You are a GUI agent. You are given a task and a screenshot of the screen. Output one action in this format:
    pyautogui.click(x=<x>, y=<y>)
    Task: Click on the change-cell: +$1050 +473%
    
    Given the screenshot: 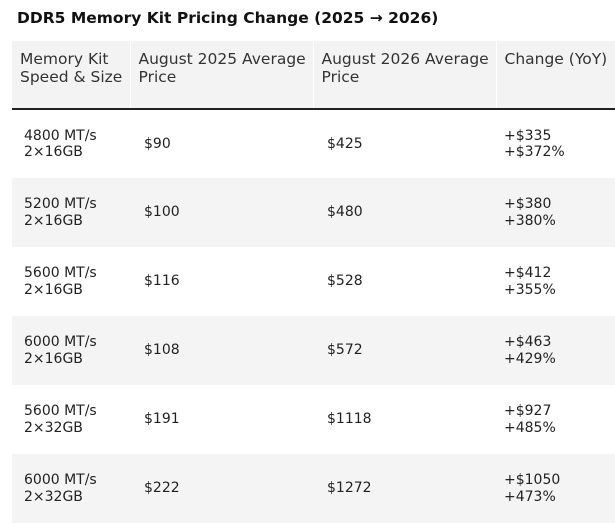 What is the action you would take?
    pyautogui.click(x=555, y=488)
    